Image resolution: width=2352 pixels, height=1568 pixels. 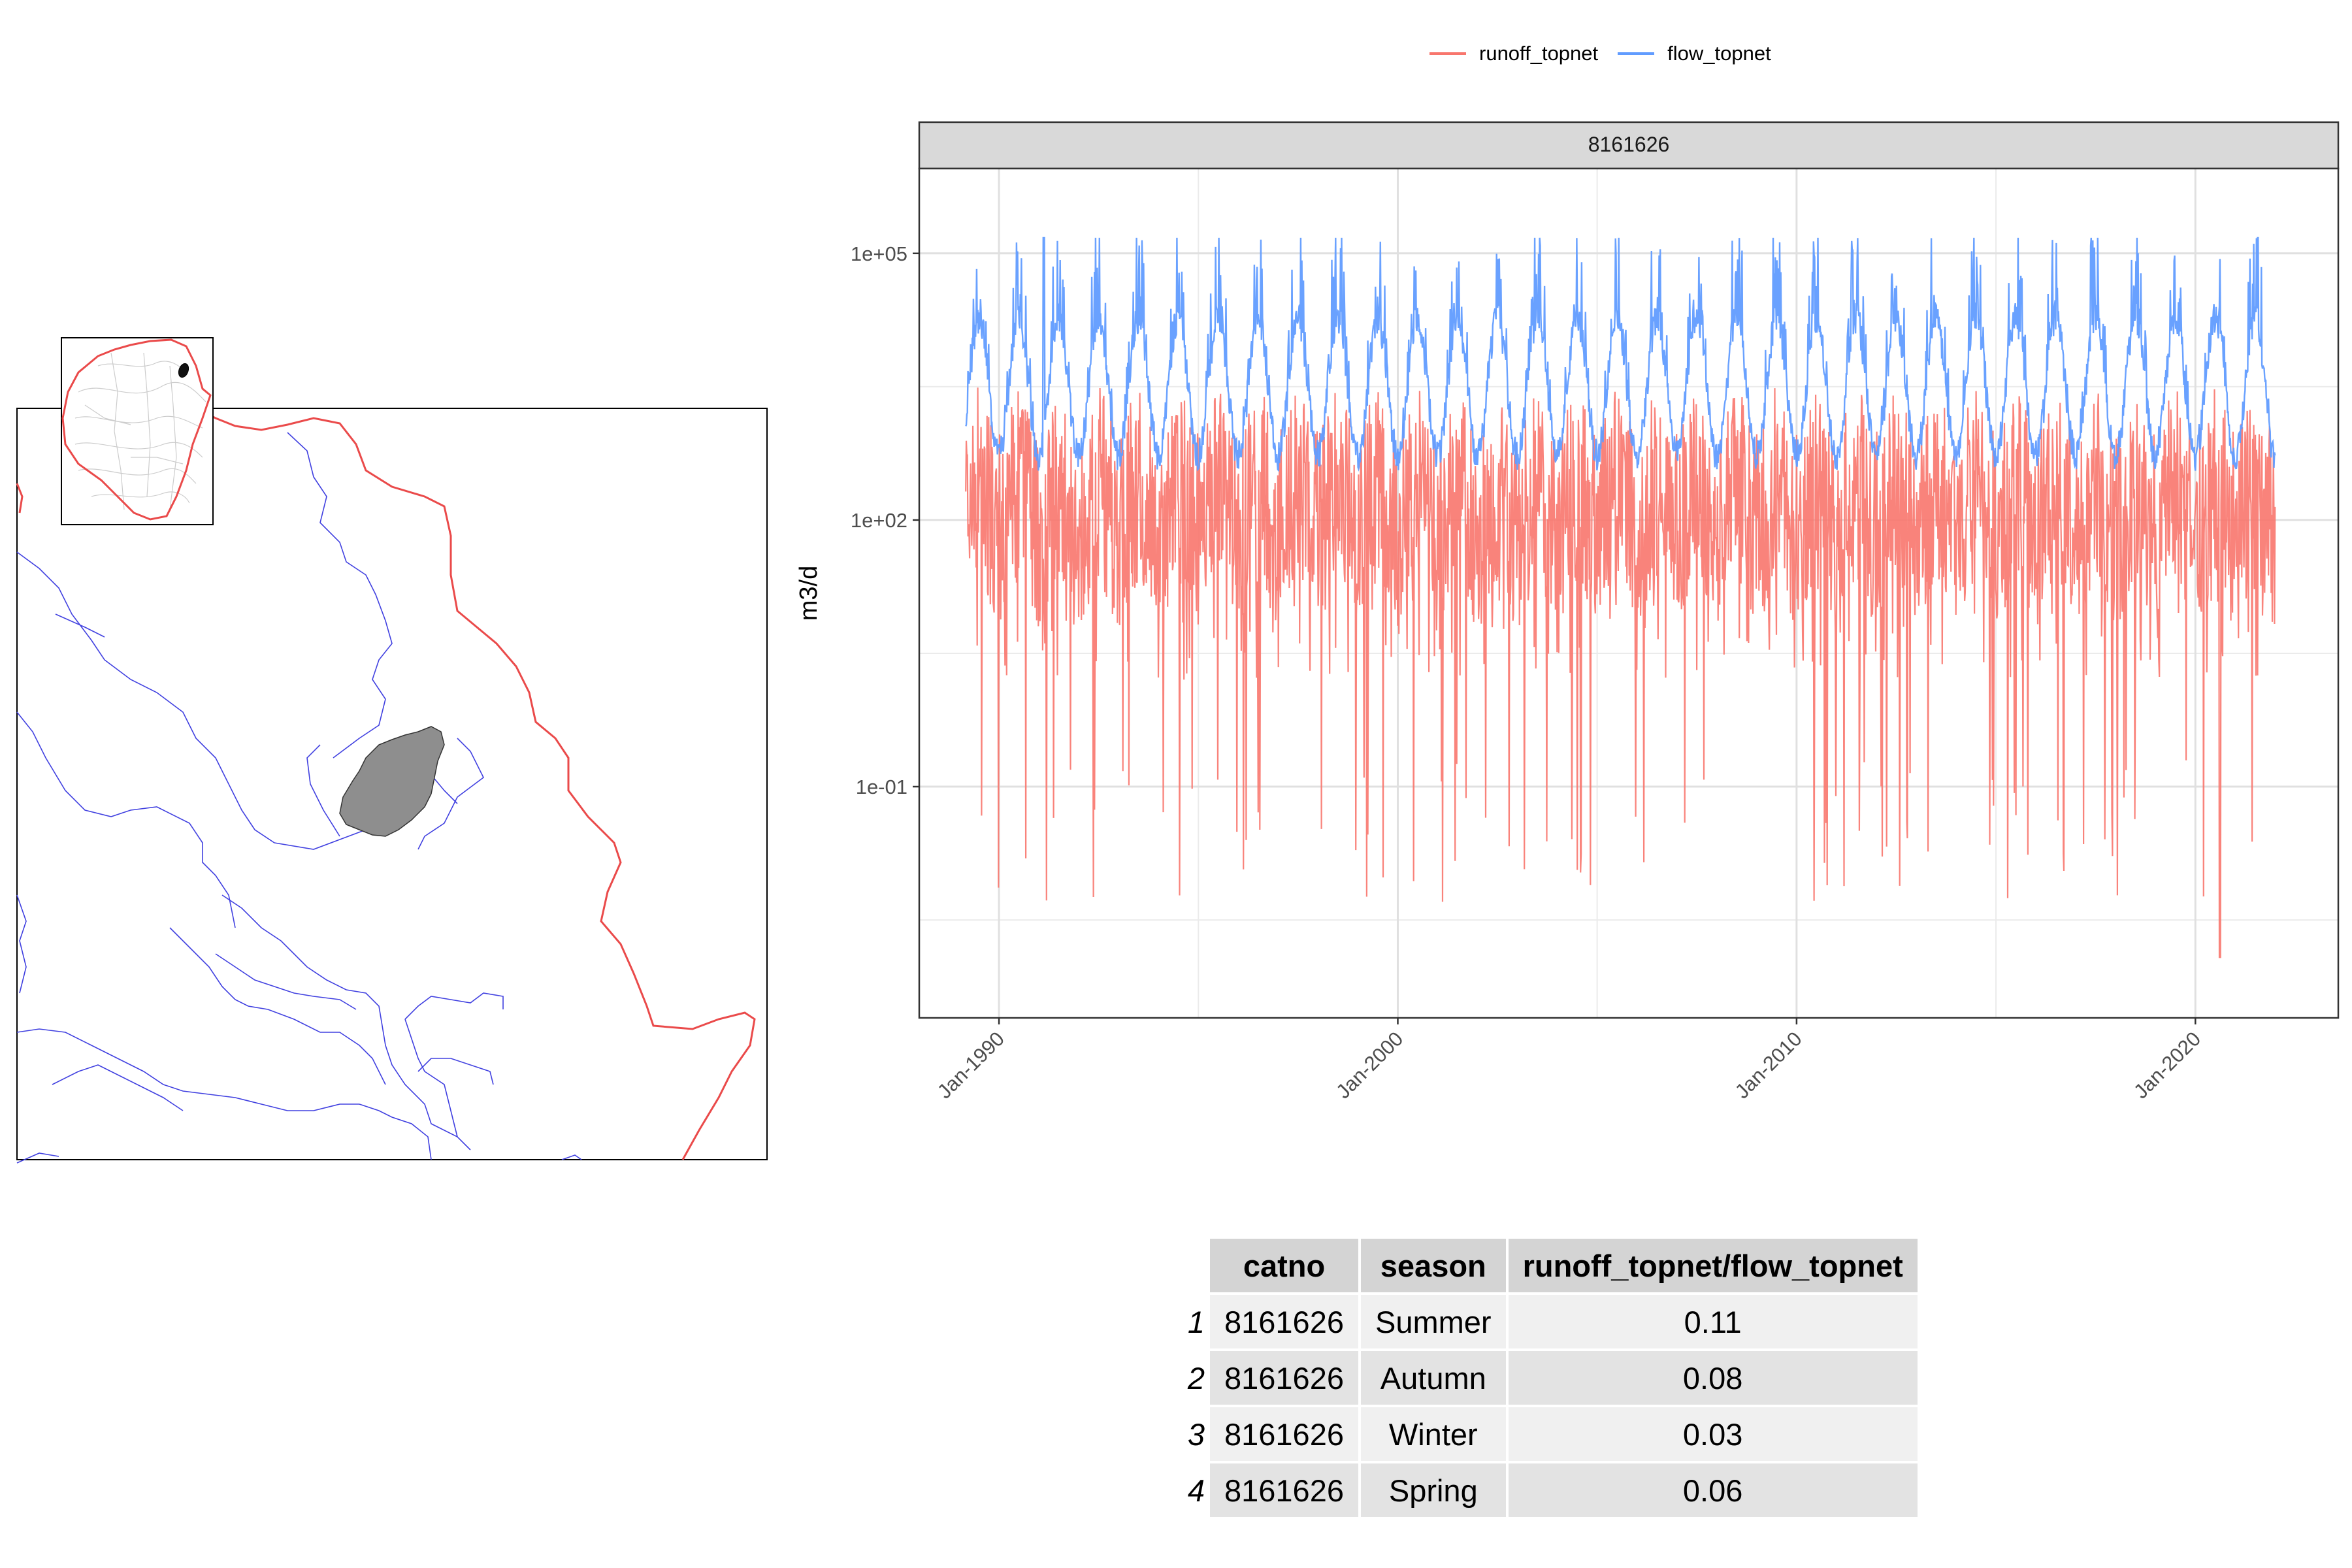 I want to click on column-header-season: season, so click(x=1433, y=1265).